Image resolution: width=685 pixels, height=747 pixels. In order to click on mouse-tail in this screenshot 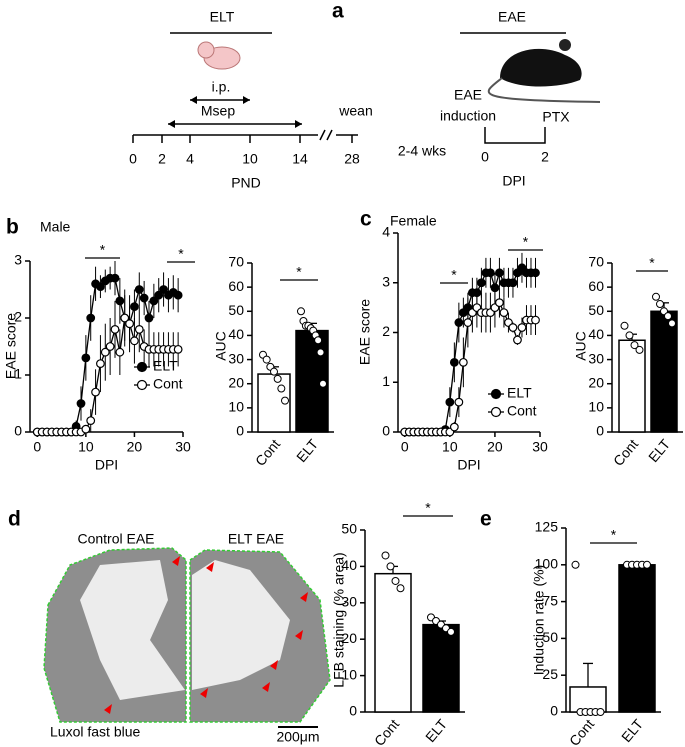, I will do `click(544, 90)`.